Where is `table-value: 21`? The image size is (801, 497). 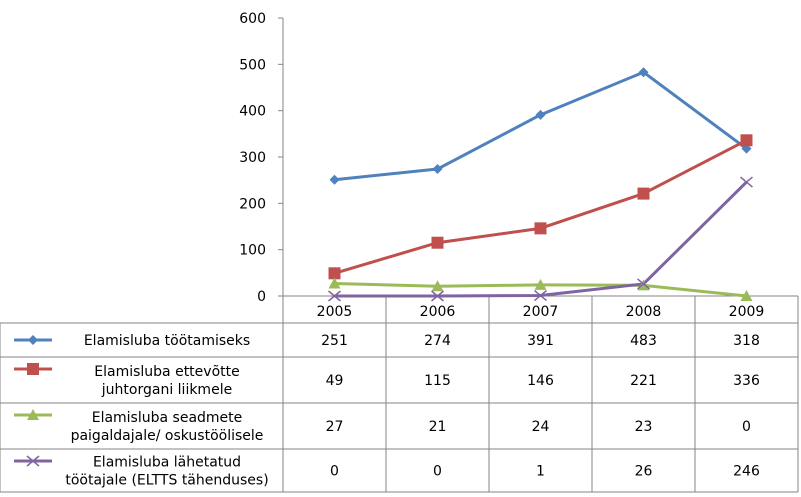 table-value: 21 is located at coordinates (438, 427).